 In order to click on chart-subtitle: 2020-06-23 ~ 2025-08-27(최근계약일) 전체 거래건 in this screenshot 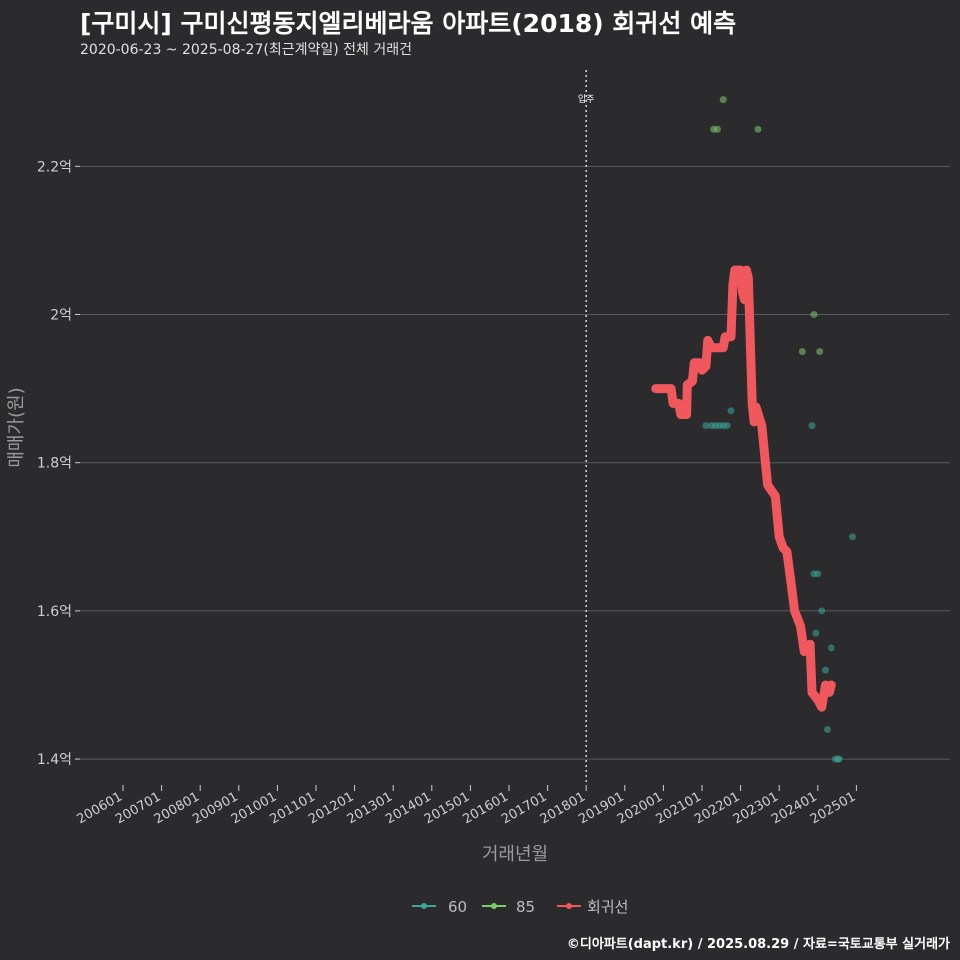, I will do `click(246, 50)`.